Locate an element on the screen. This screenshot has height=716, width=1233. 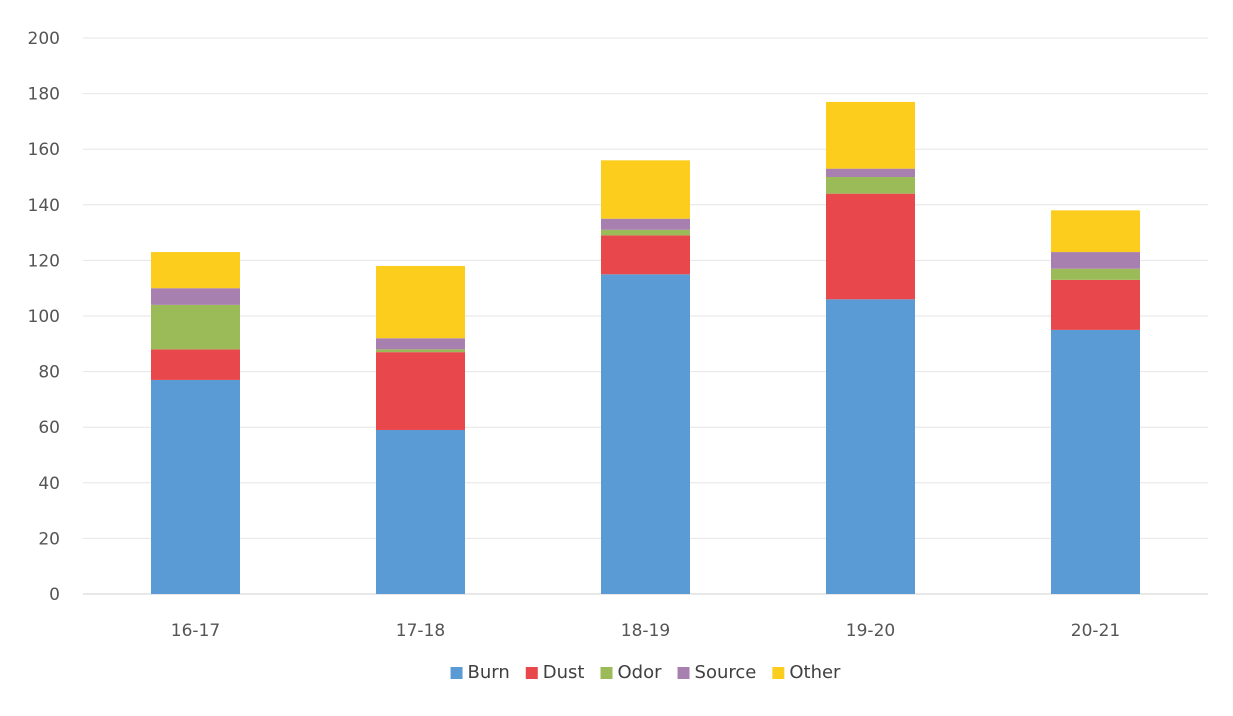
y-tick-label: 180 is located at coordinates (44, 95).